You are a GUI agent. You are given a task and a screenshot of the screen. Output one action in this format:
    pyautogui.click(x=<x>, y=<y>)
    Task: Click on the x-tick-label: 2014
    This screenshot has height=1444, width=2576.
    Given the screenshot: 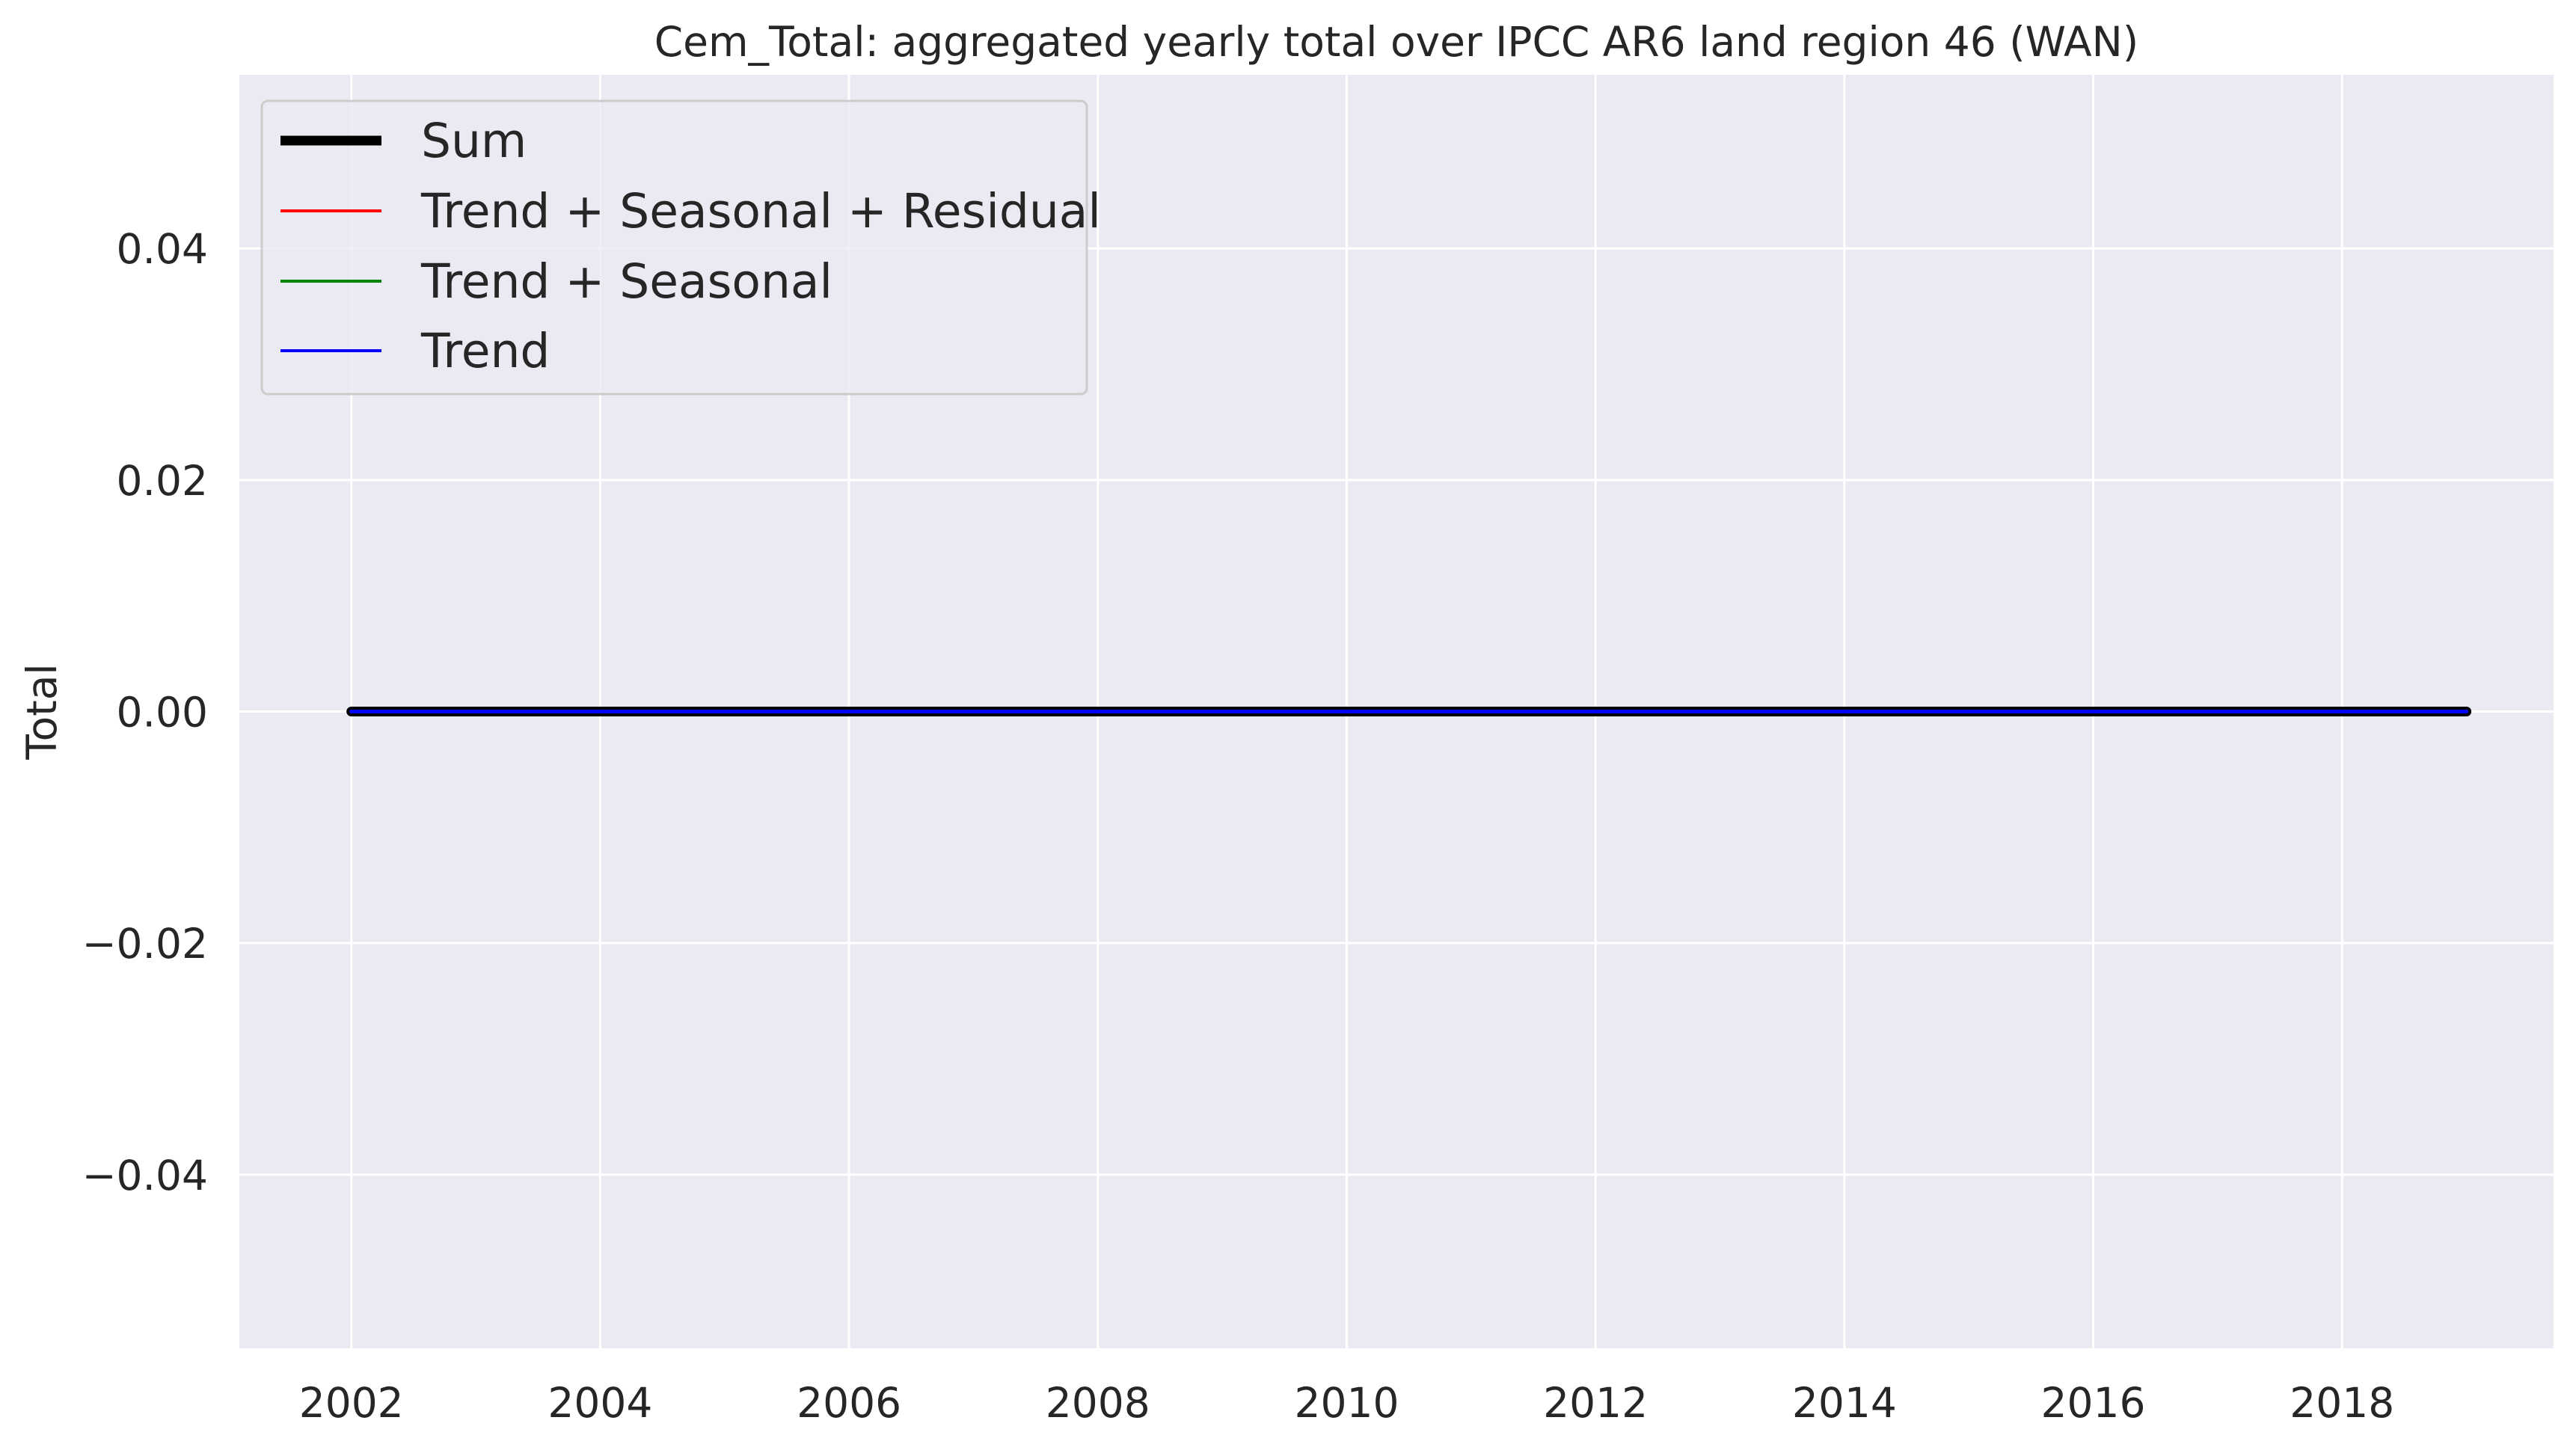 What is the action you would take?
    pyautogui.click(x=1844, y=1403)
    